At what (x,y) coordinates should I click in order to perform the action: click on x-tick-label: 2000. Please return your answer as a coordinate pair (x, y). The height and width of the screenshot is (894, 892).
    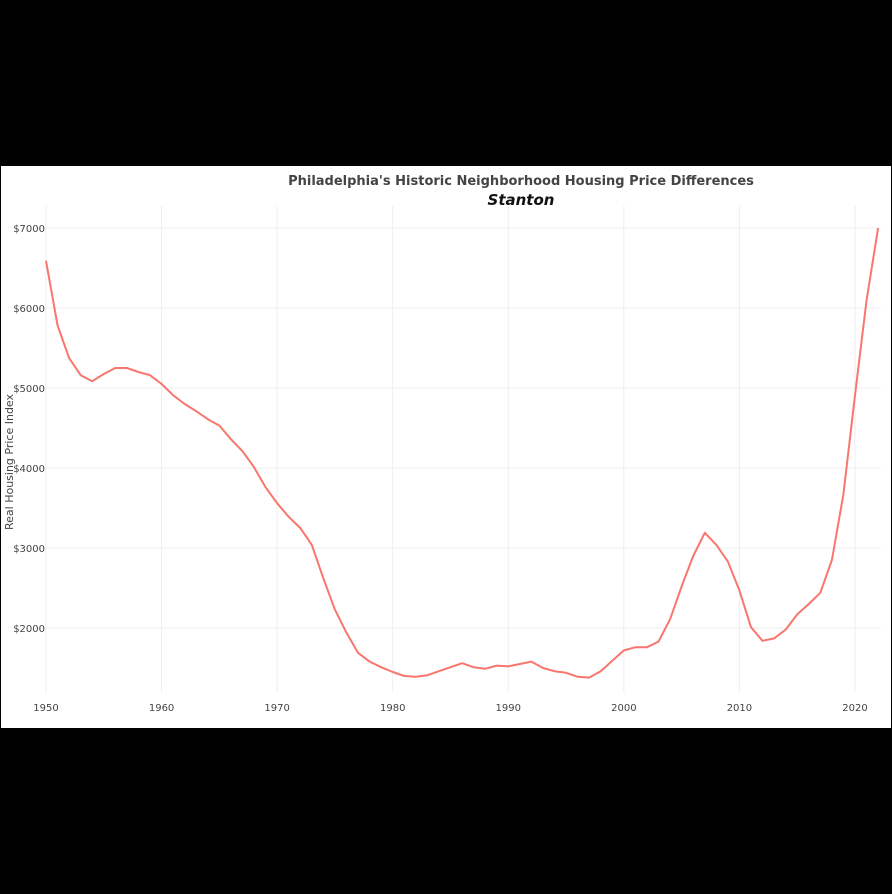
    Looking at the image, I should click on (623, 708).